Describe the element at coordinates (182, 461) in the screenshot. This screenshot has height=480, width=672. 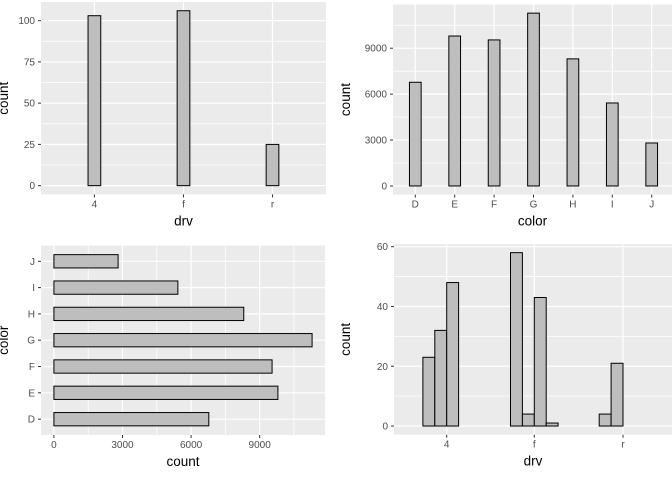
I see `x-axis-title: count` at that location.